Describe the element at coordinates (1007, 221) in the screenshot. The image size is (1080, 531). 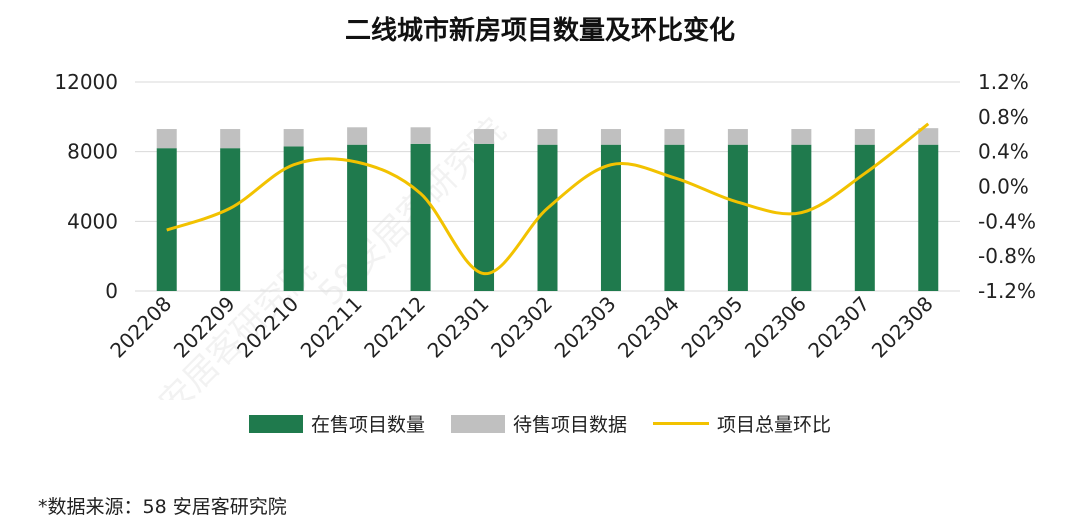
I see `y-right-tick-label: -0.4%` at that location.